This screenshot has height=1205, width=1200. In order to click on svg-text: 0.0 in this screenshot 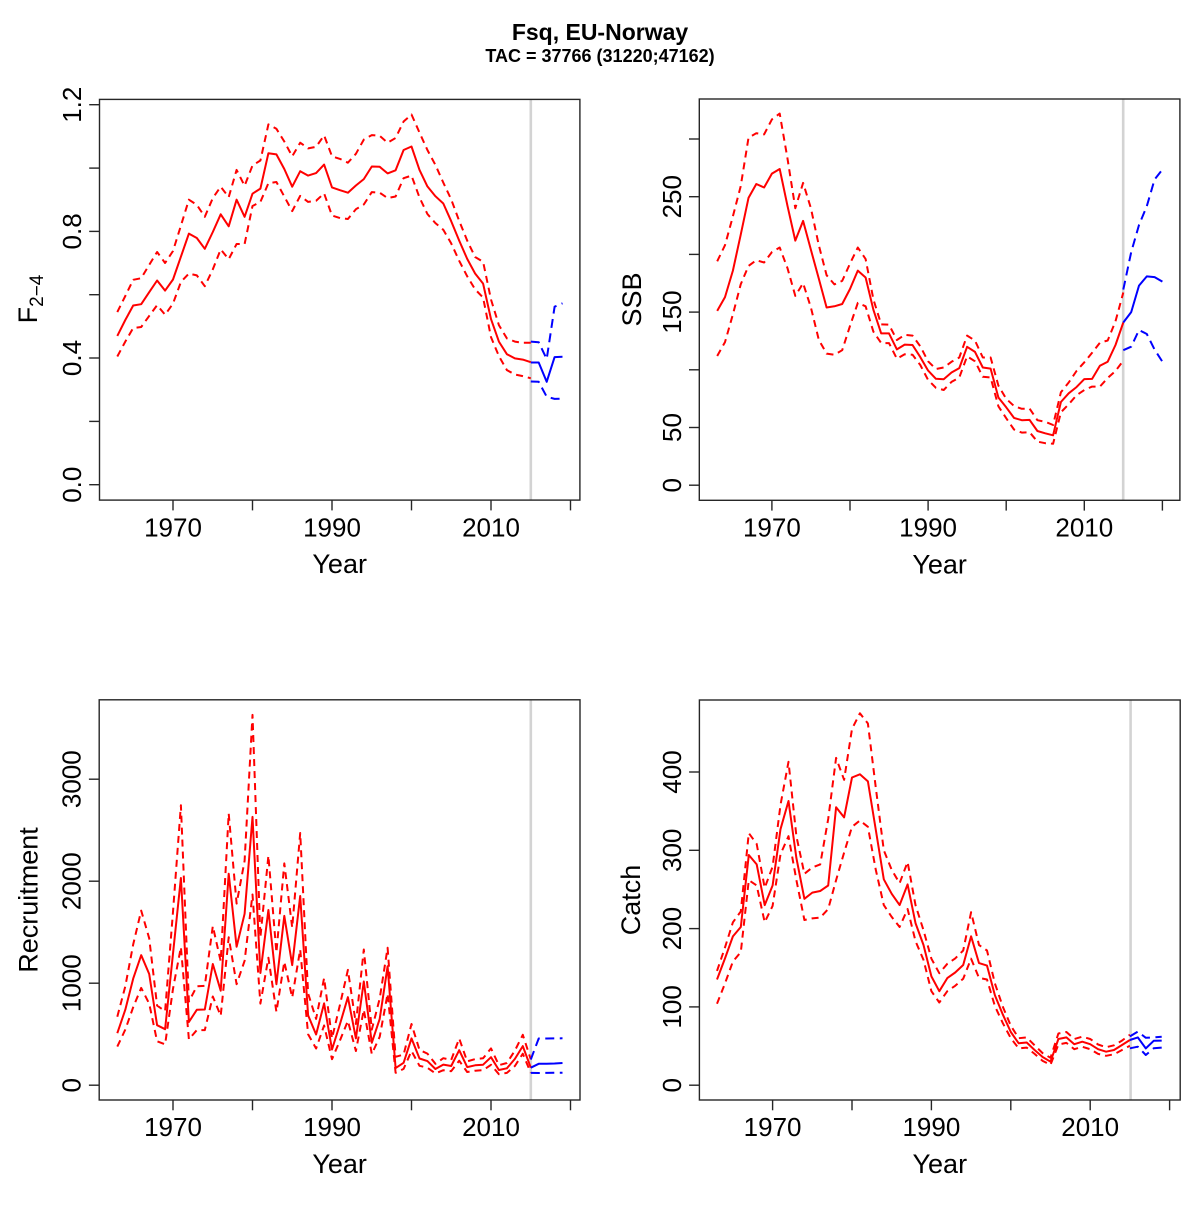, I will do `click(72, 485)`.